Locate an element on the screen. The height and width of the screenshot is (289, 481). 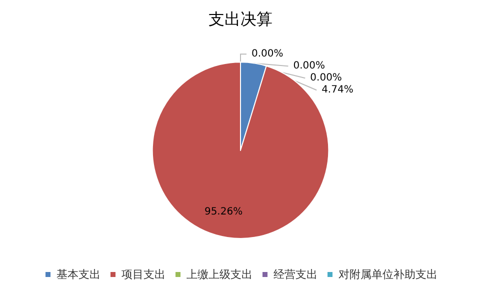
legend-label: 基本支出 is located at coordinates (78, 274).